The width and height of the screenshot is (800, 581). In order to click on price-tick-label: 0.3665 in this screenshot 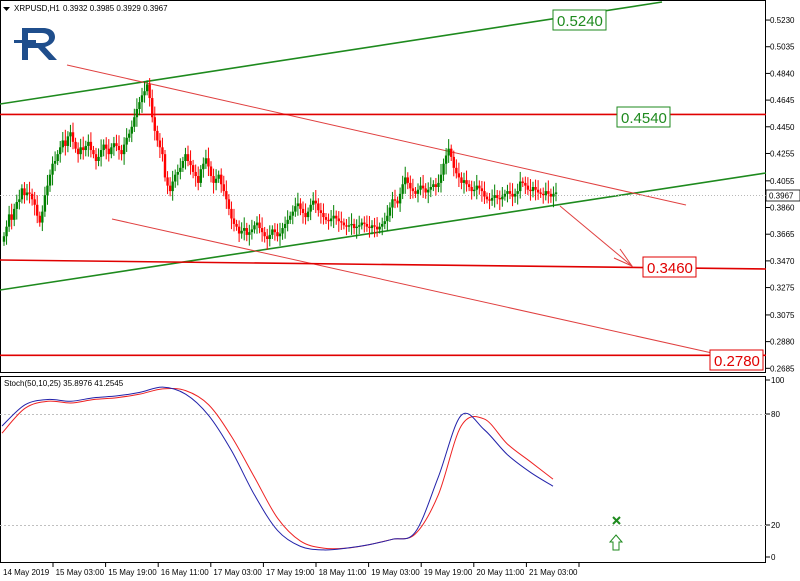, I will do `click(782, 234)`.